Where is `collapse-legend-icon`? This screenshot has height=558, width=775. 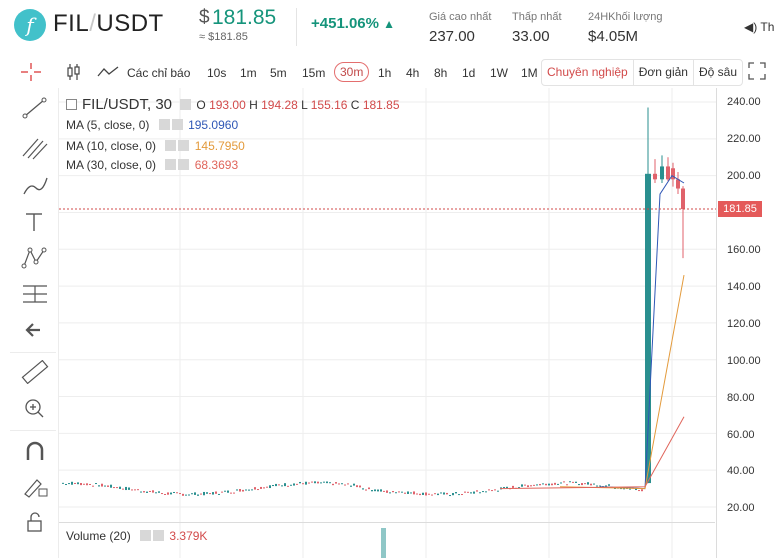 collapse-legend-icon is located at coordinates (71, 104).